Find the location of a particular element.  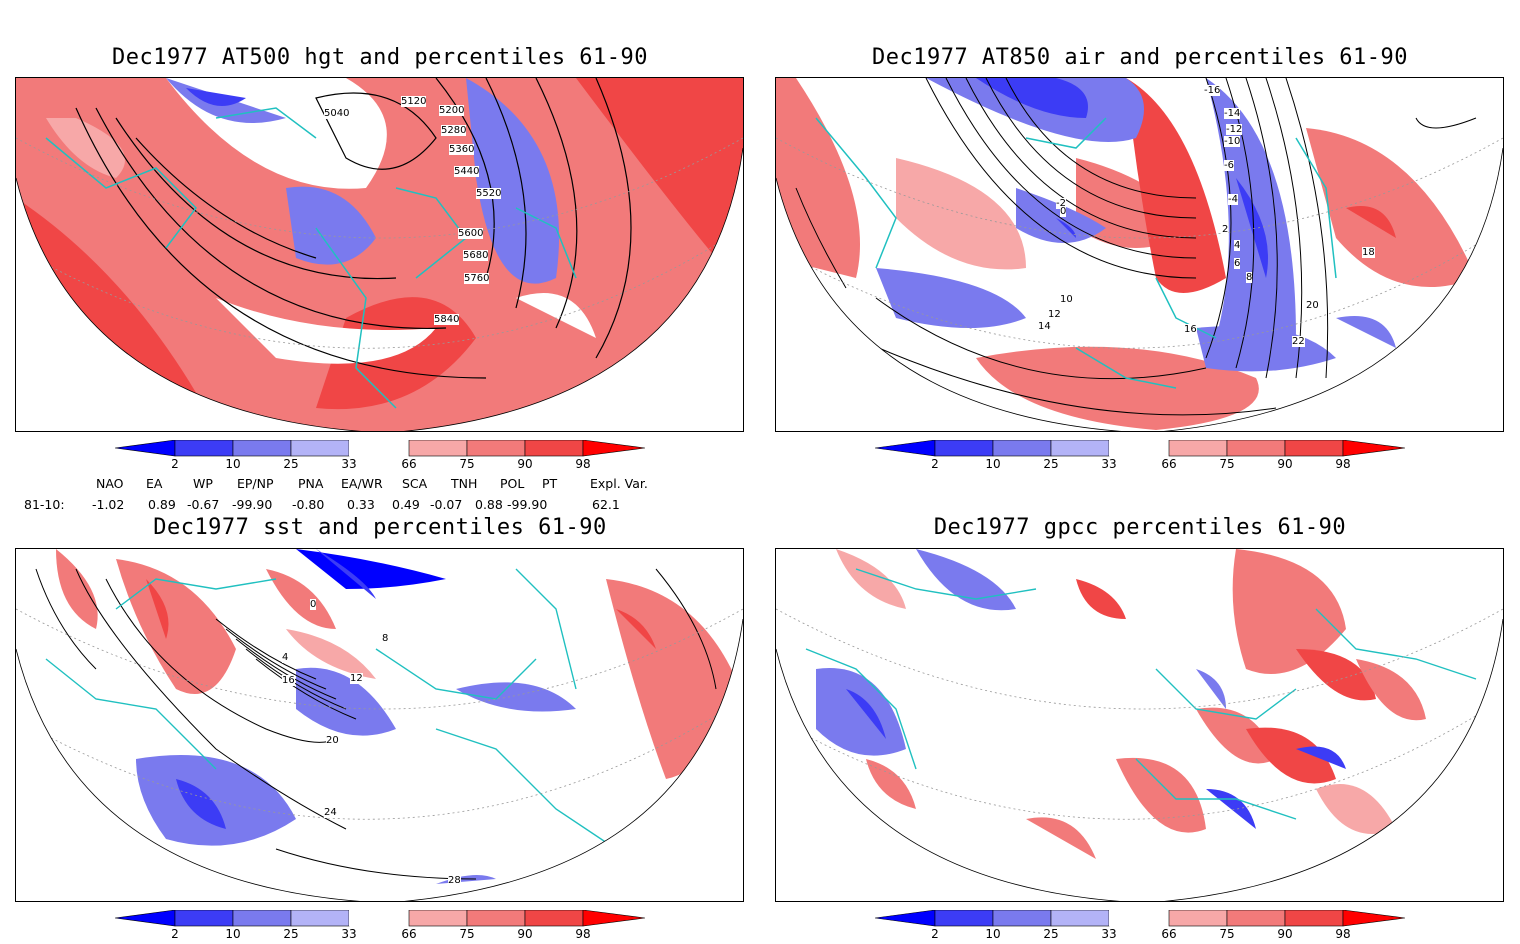

contour-label: 5520 is located at coordinates (489, 193).